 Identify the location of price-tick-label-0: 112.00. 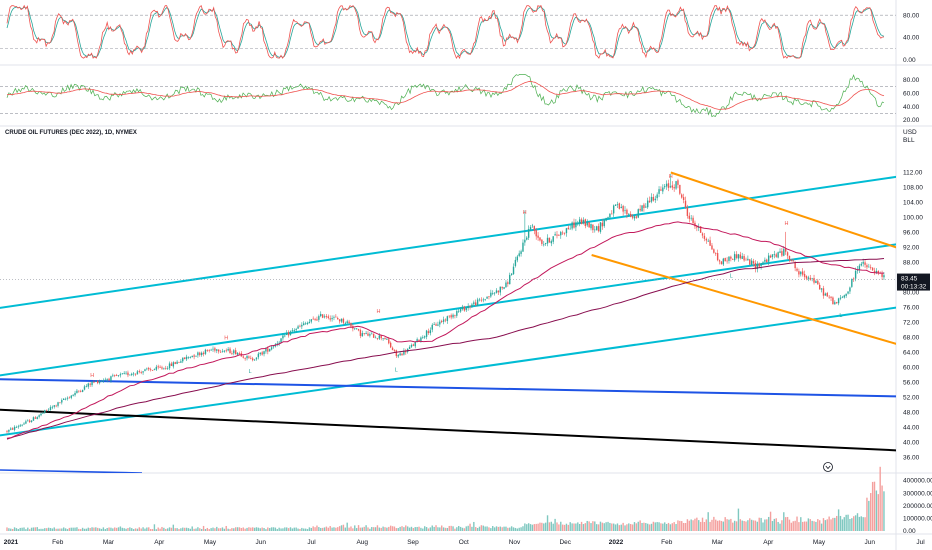
(913, 173).